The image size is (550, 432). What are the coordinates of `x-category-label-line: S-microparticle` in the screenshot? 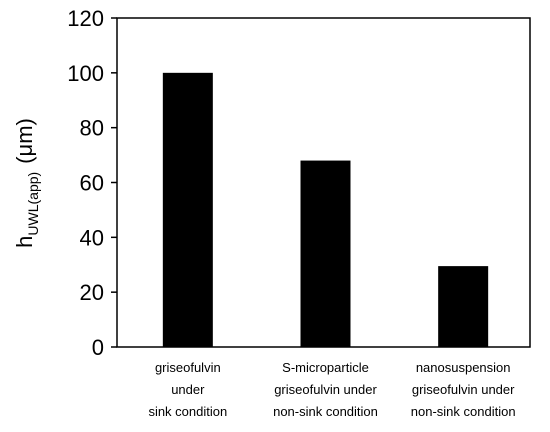 It's located at (325, 367).